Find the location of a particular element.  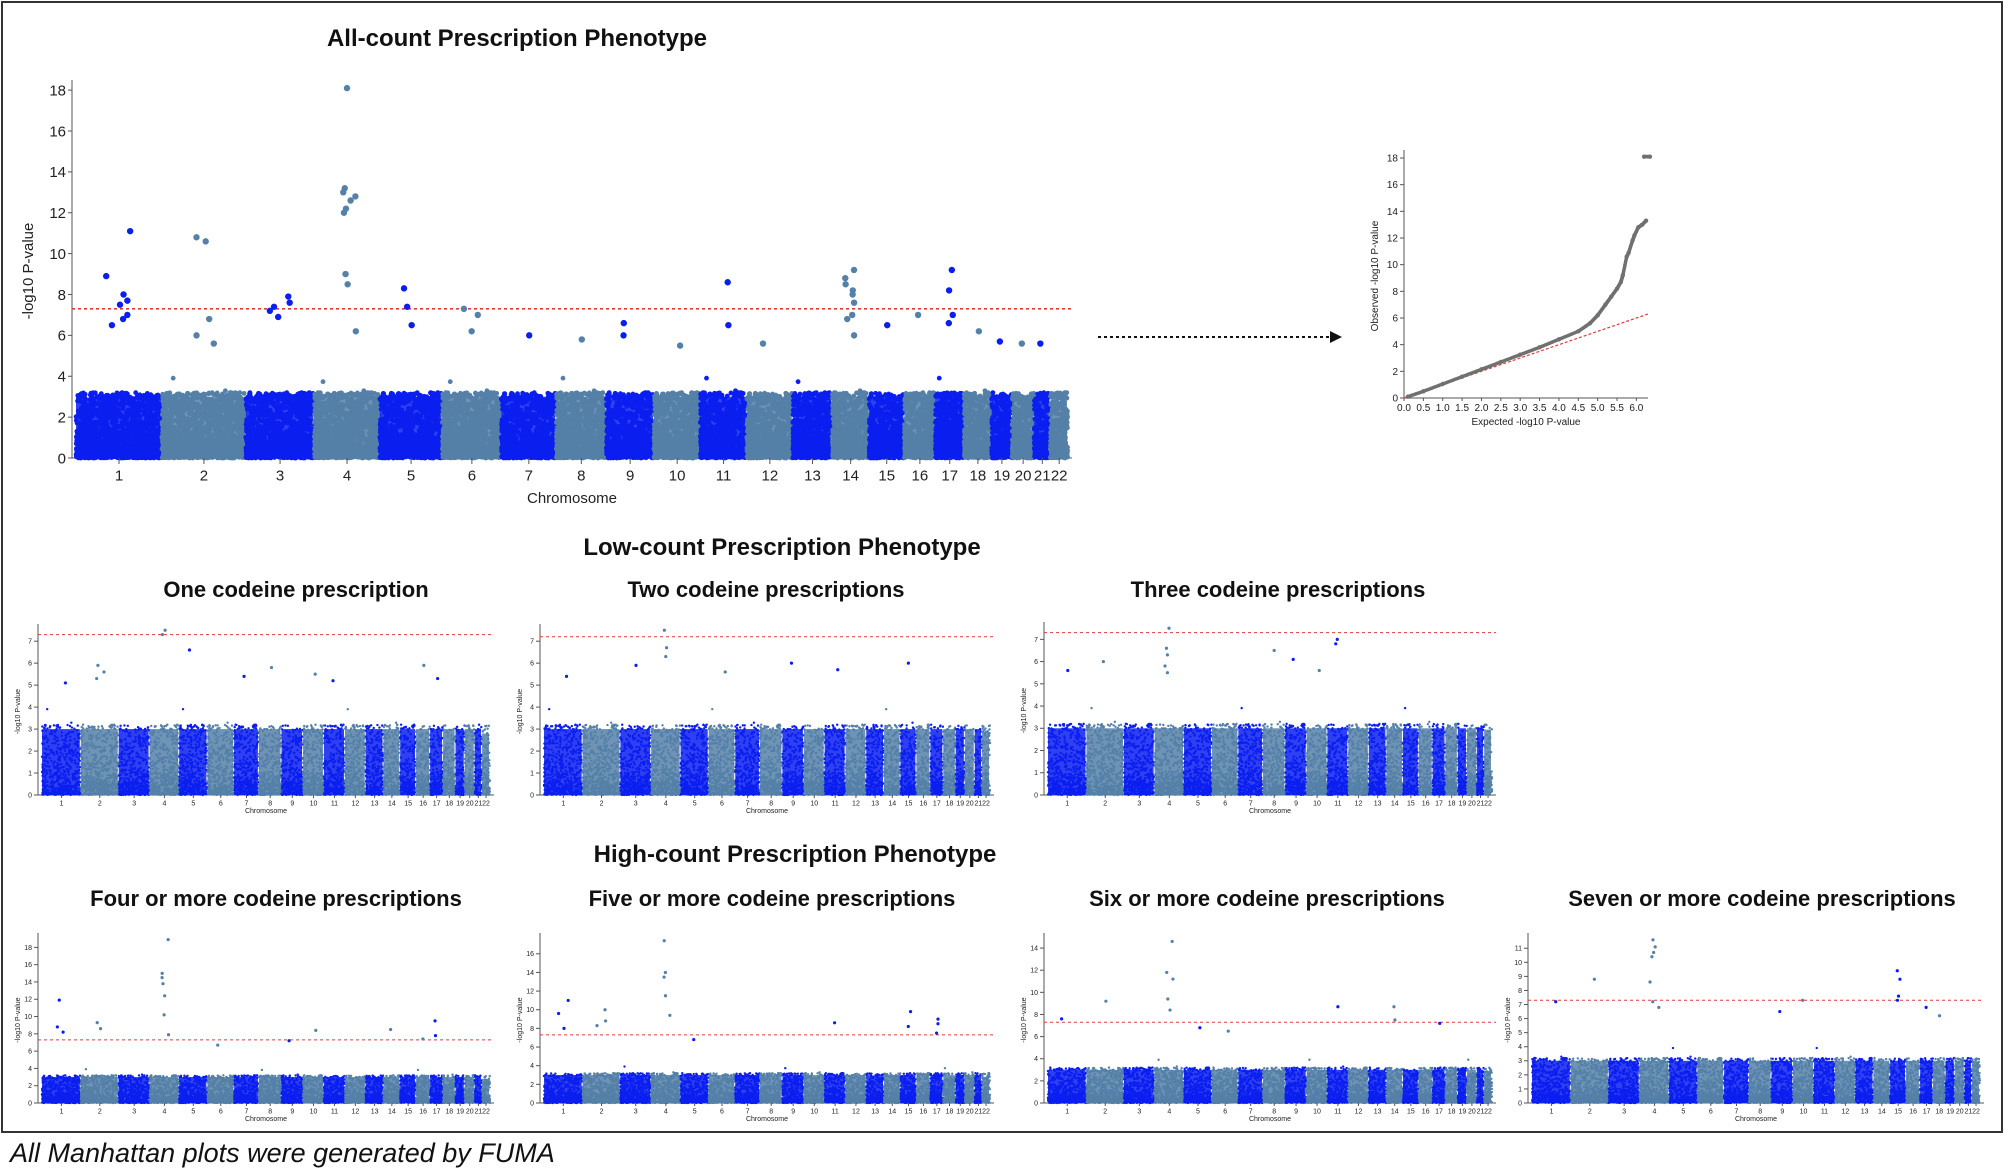

y-tick-label: 14 is located at coordinates (57, 172).